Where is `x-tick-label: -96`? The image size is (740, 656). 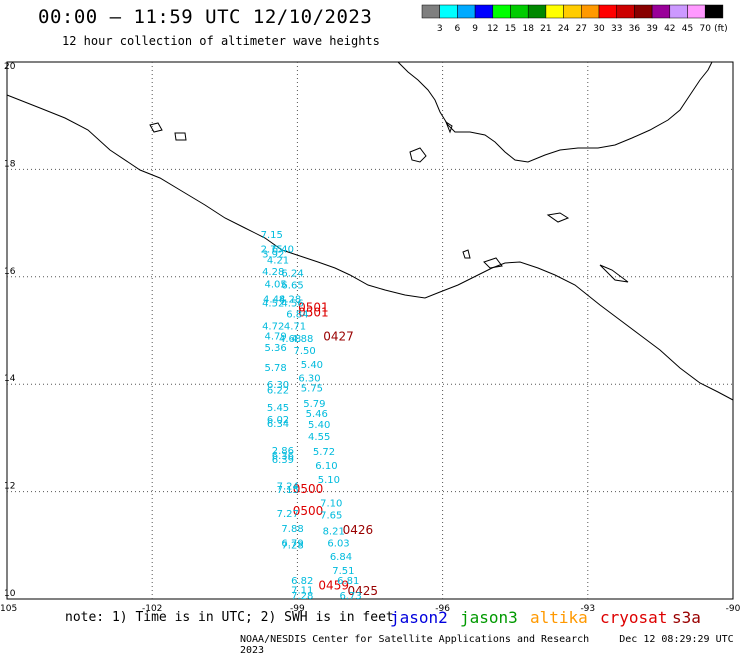 x-tick-label: -96 is located at coordinates (442, 609).